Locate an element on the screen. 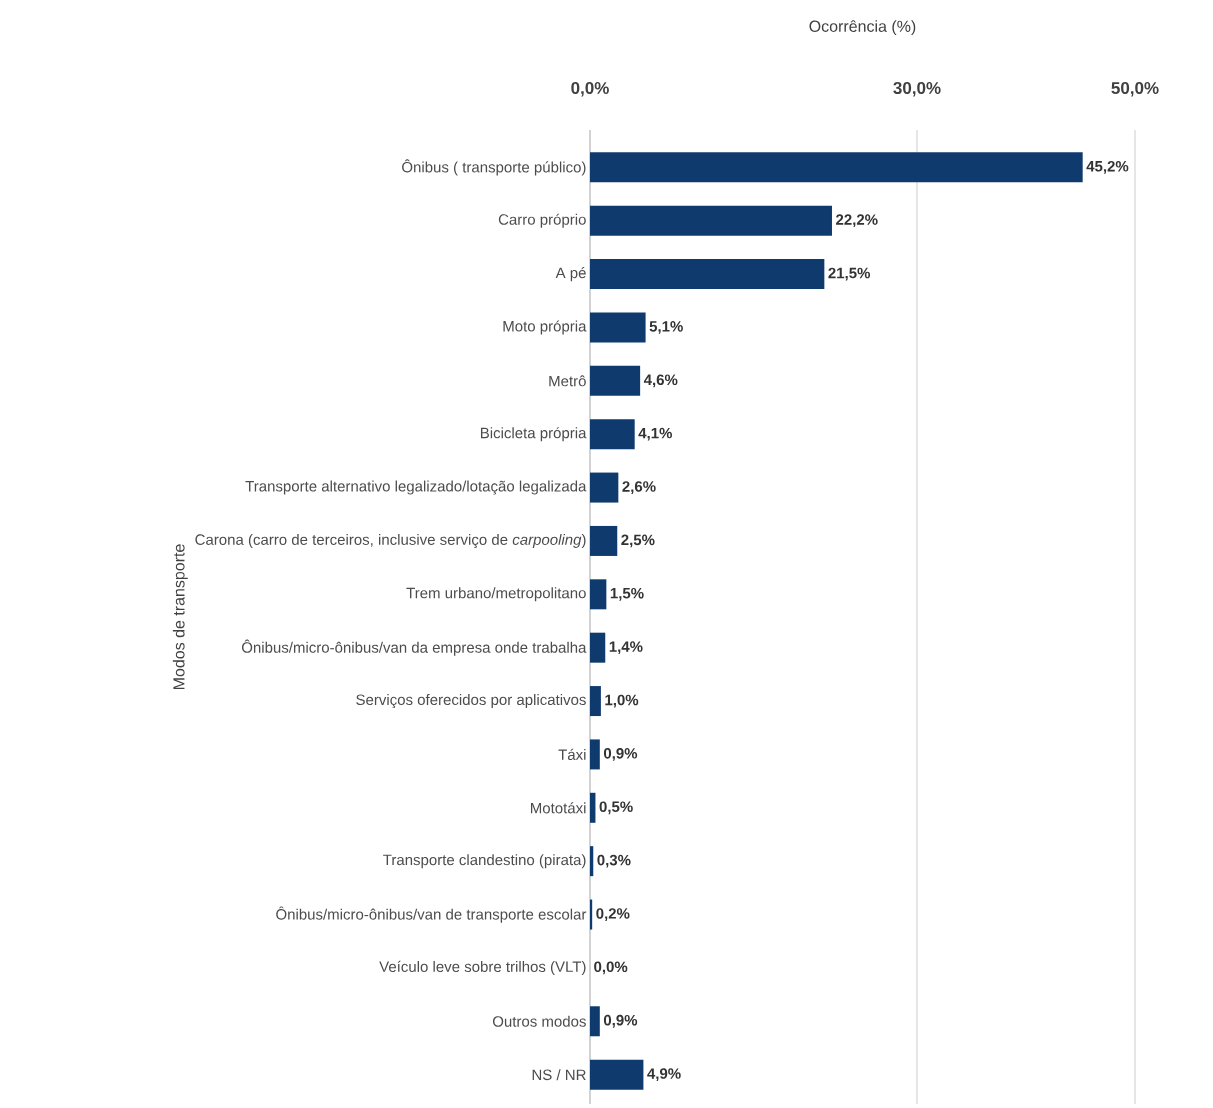 The width and height of the screenshot is (1213, 1108). data-label: 2,5% is located at coordinates (638, 541).